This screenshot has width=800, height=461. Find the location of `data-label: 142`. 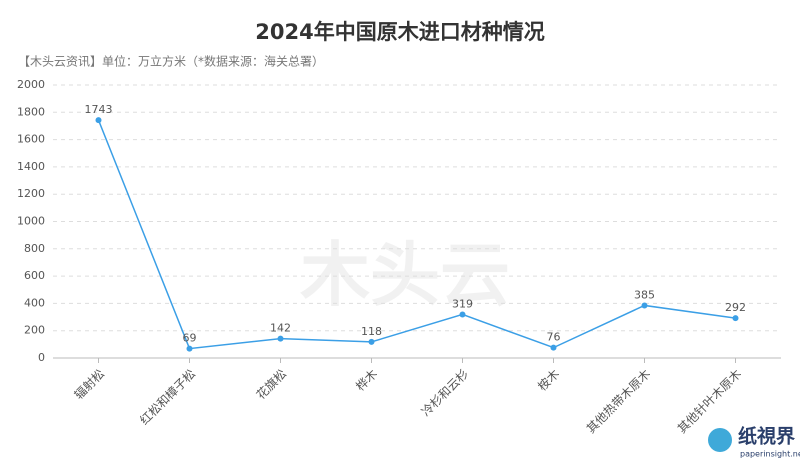

data-label: 142 is located at coordinates (280, 328).